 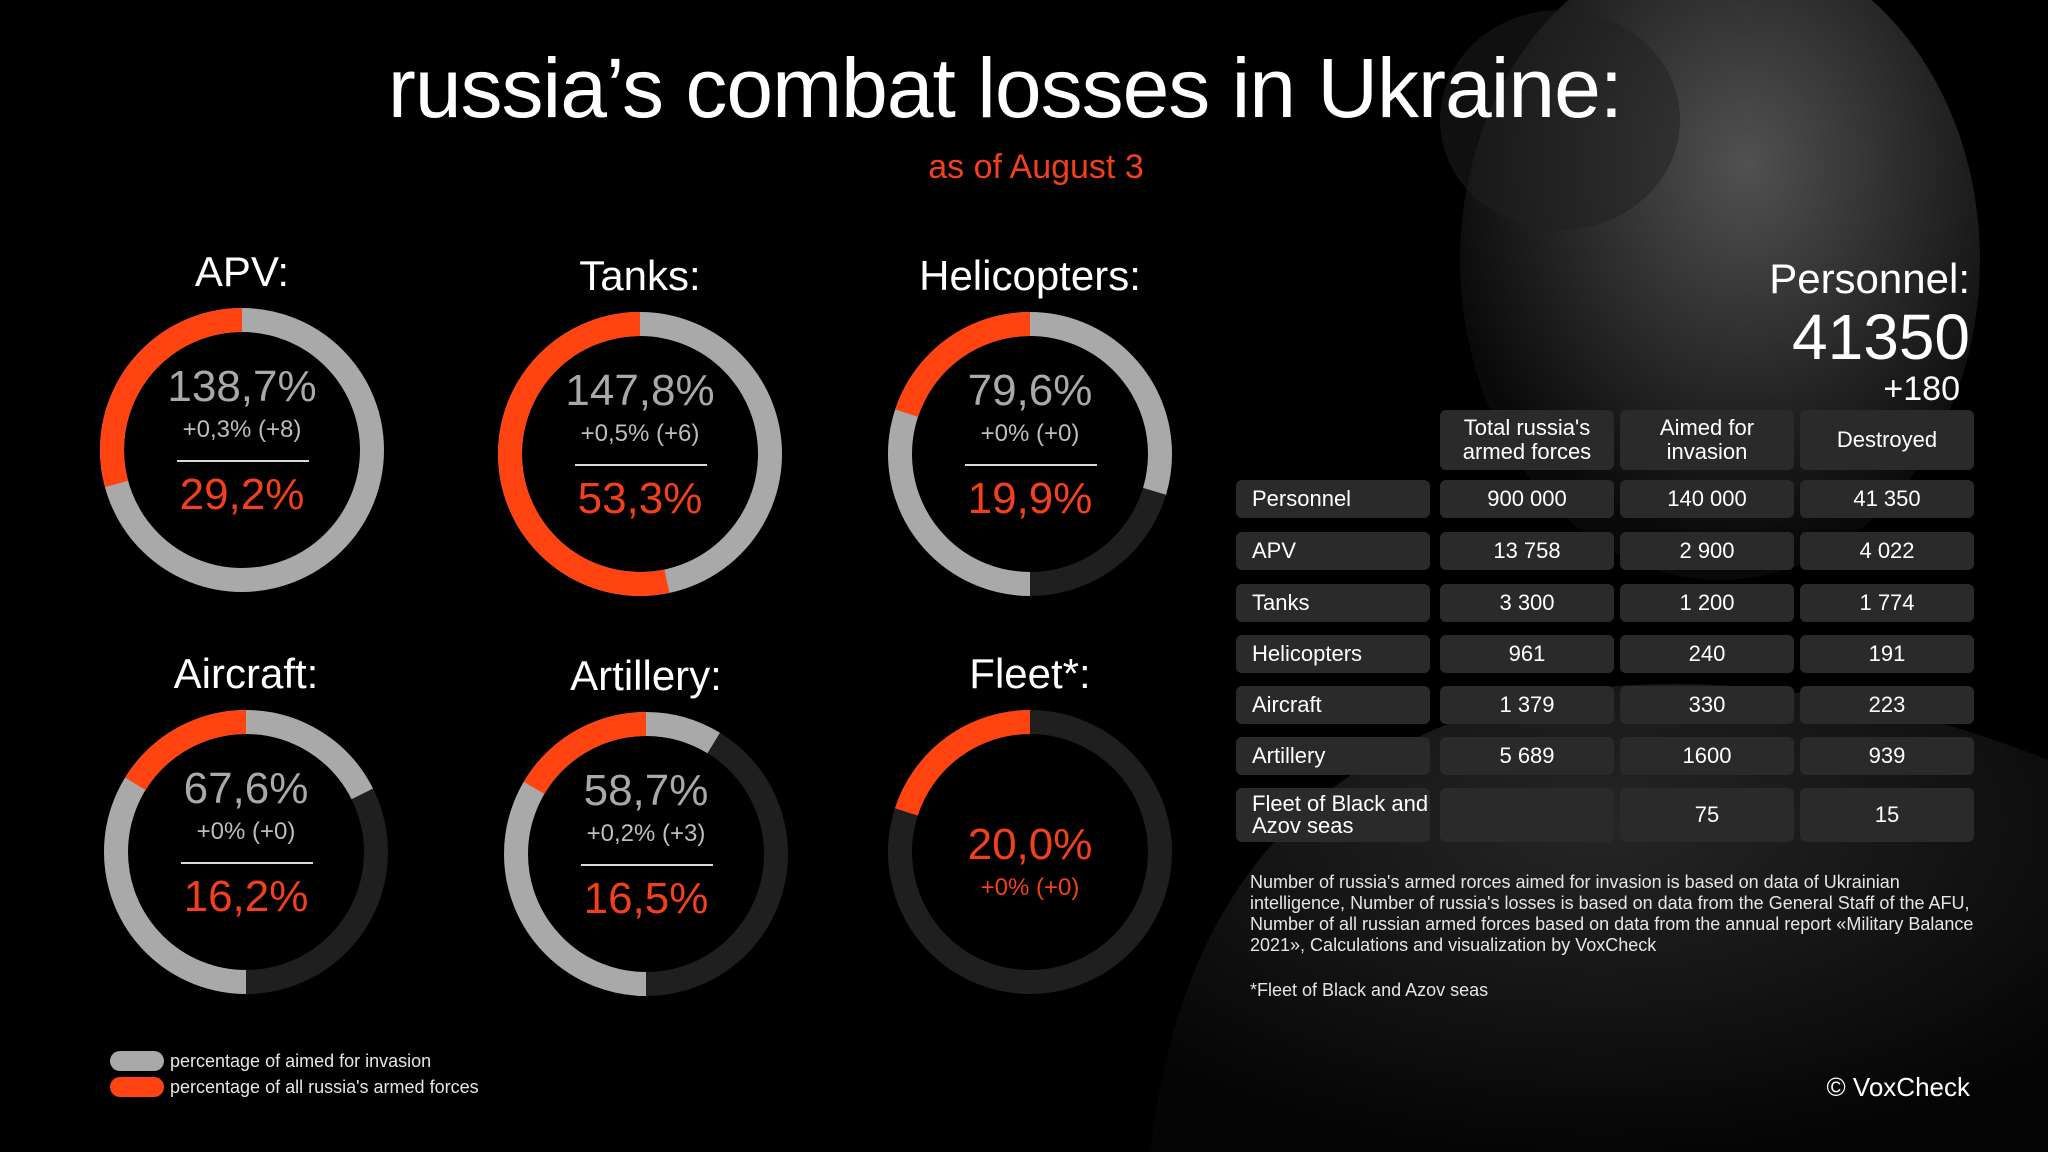 What do you see at coordinates (646, 790) in the screenshot?
I see `gauge-pct-aimed: 58,7%` at bounding box center [646, 790].